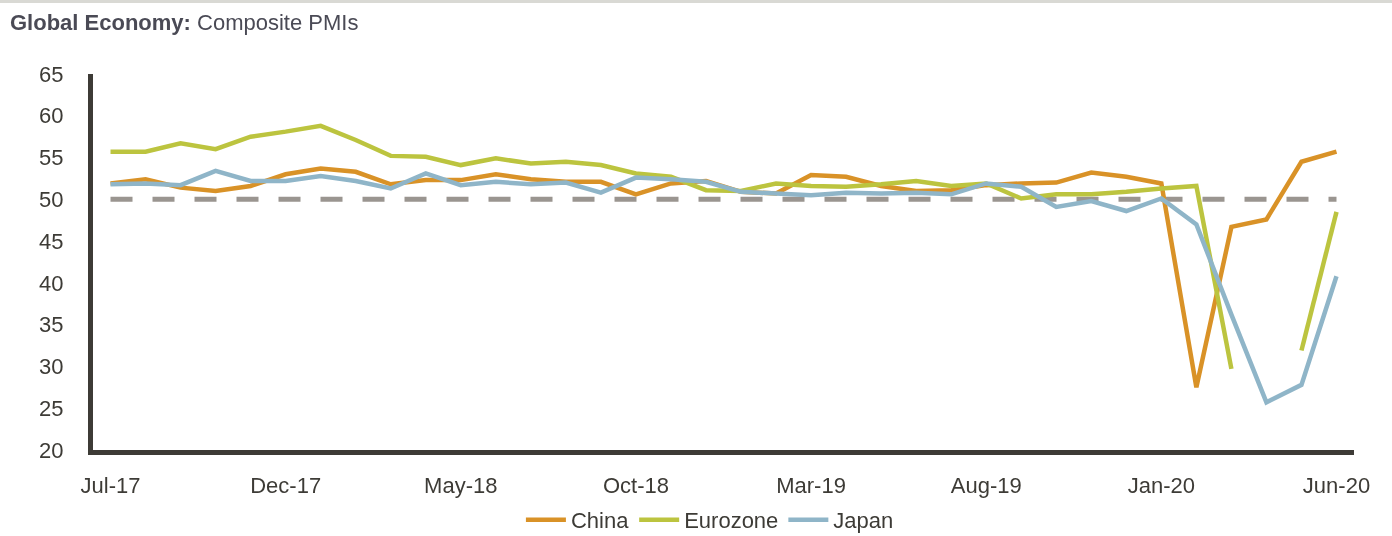 This screenshot has width=1392, height=536. What do you see at coordinates (731, 521) in the screenshot?
I see `legend-label: Eurozone` at bounding box center [731, 521].